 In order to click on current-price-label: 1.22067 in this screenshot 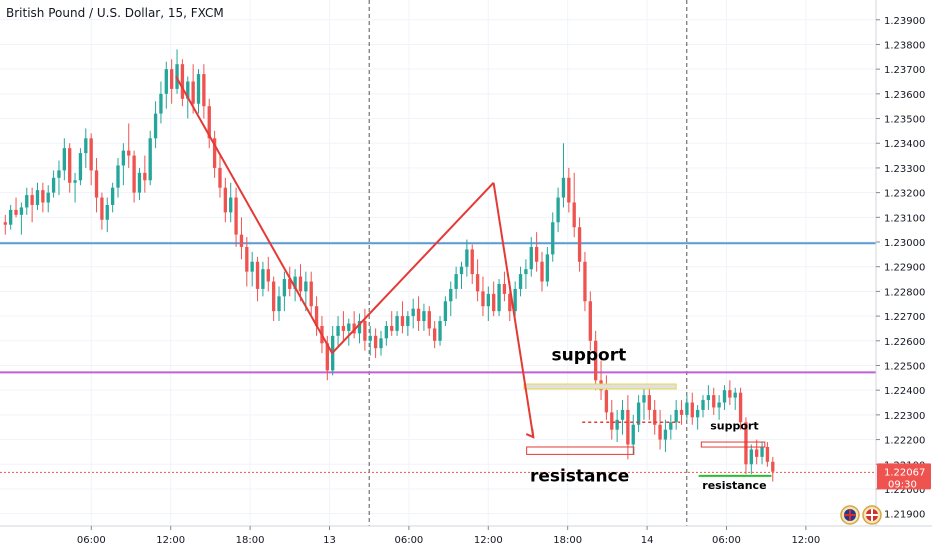, I will do `click(904, 472)`.